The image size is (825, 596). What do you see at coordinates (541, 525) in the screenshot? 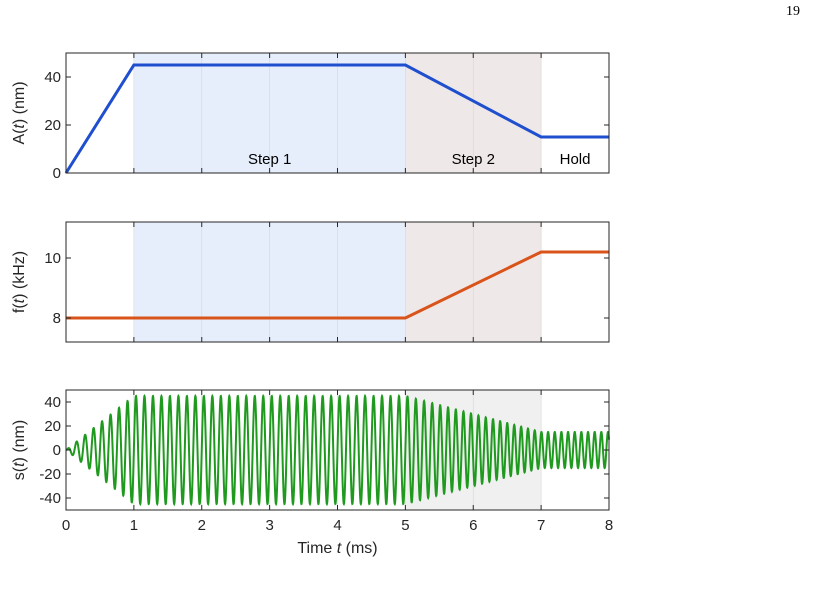
I see `x-tick-label: 7` at bounding box center [541, 525].